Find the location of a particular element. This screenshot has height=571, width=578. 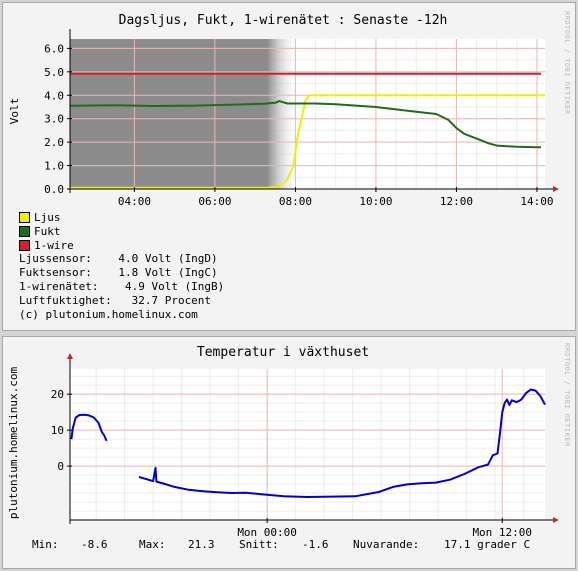

footer-avg-label: Snitt: is located at coordinates (259, 544).